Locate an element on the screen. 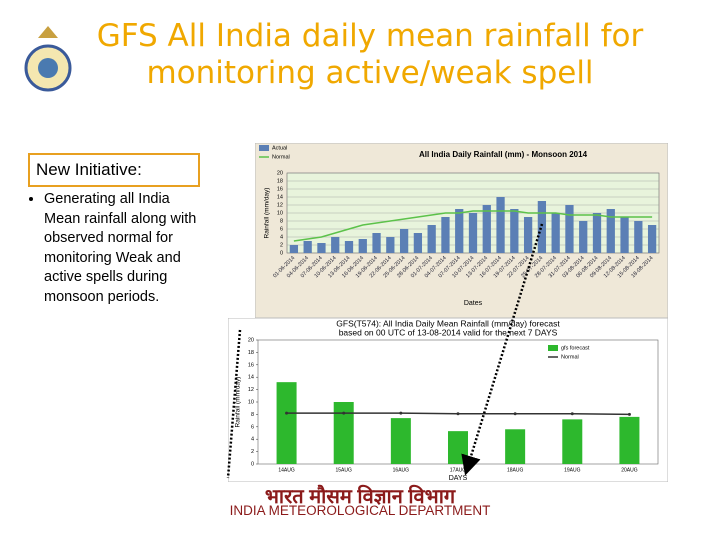  x-axis-label: DAYS is located at coordinates (458, 478).